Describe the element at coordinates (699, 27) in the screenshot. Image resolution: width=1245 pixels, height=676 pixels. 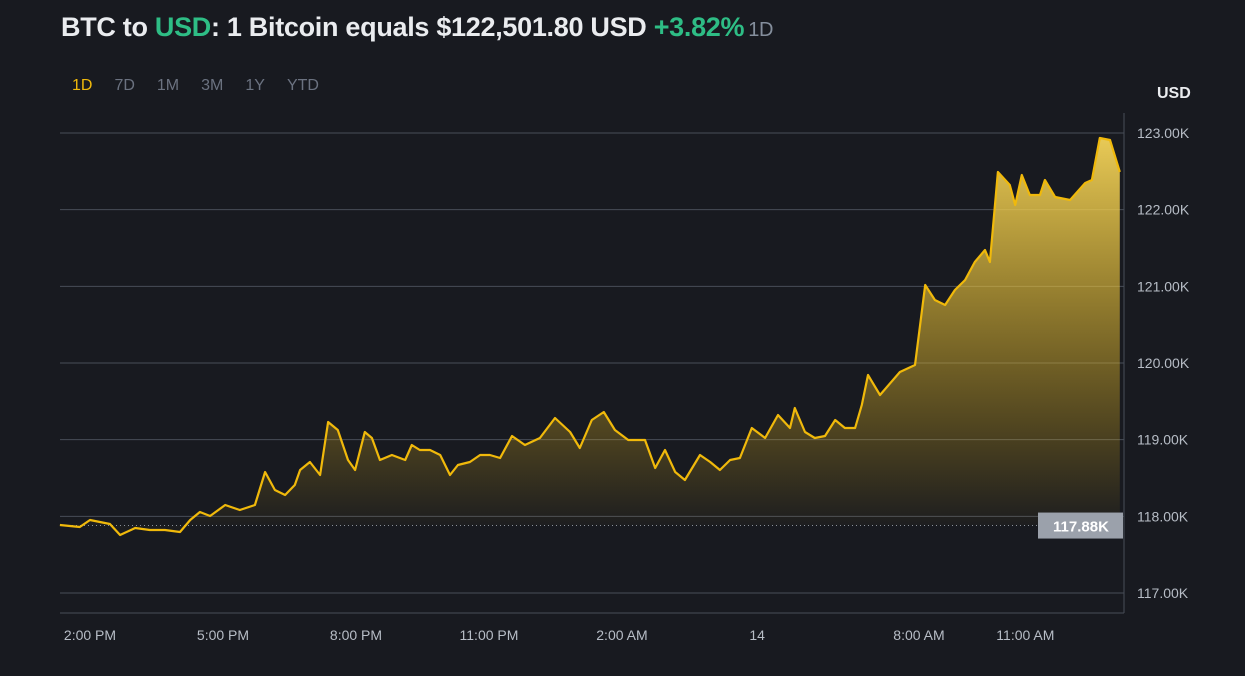
I see `change-percent: +3.82%` at that location.